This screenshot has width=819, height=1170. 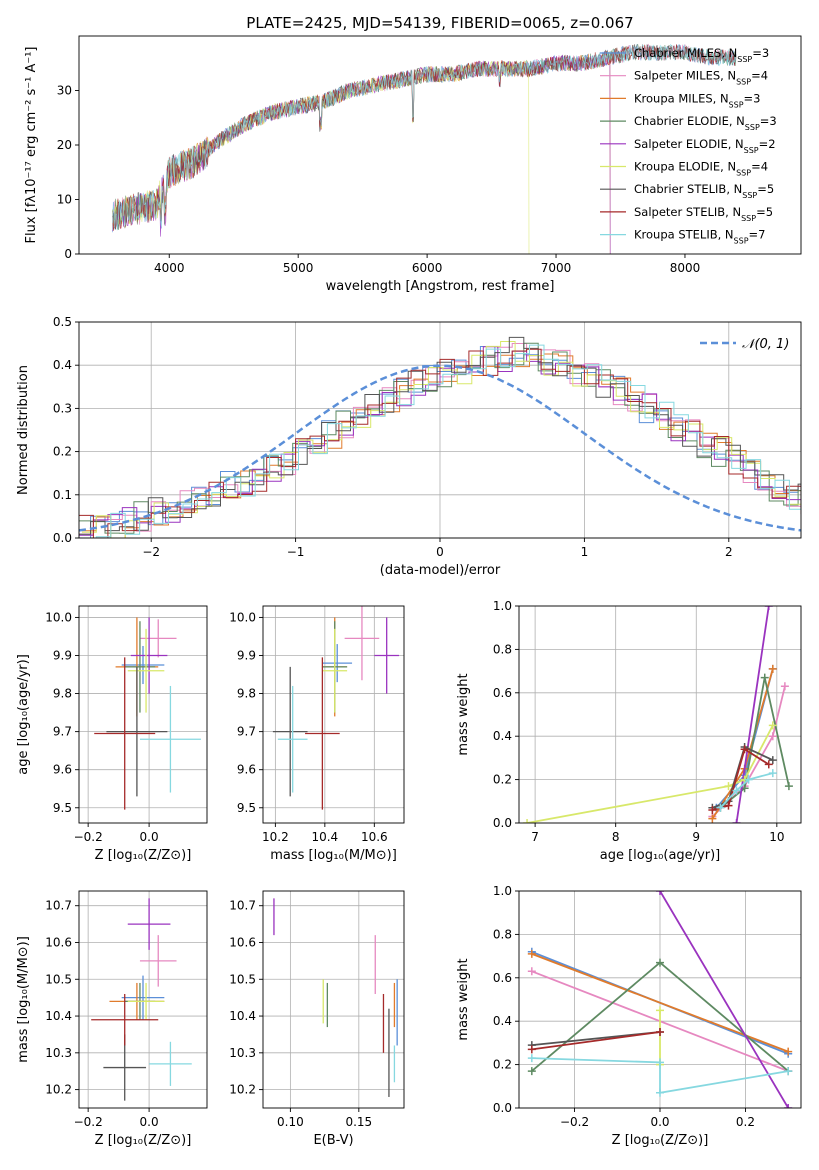 What do you see at coordinates (242, 906) in the screenshot?
I see `tick-label-y: 10.7` at bounding box center [242, 906].